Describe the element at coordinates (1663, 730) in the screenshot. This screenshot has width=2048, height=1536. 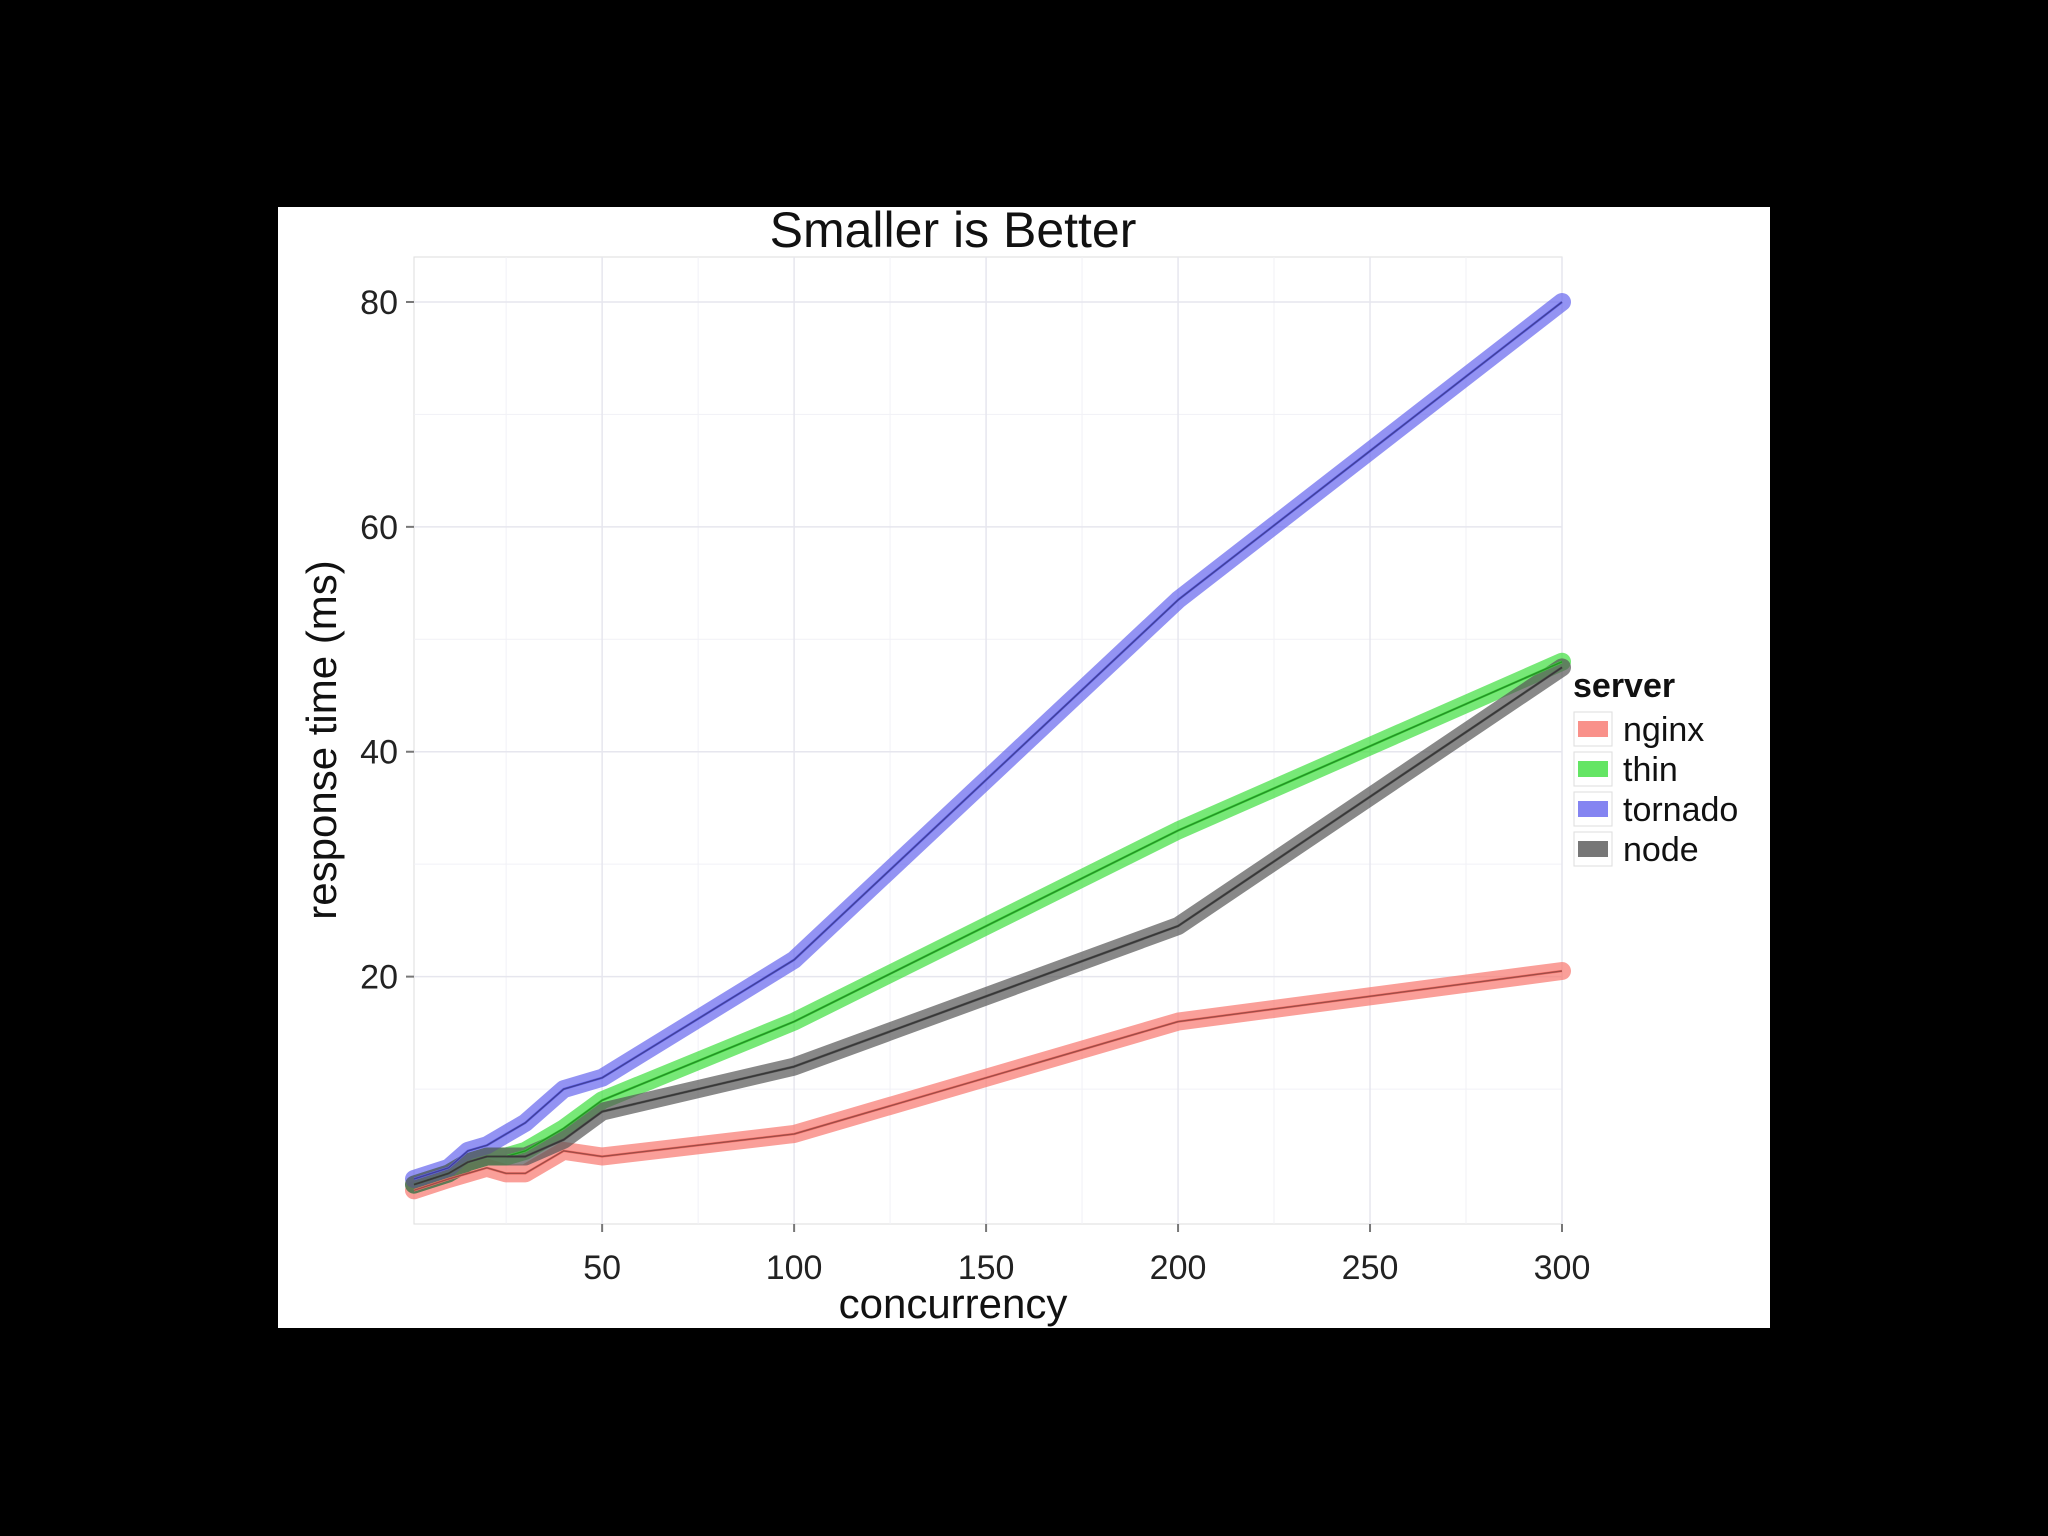
I see `legend-label: nginx` at that location.